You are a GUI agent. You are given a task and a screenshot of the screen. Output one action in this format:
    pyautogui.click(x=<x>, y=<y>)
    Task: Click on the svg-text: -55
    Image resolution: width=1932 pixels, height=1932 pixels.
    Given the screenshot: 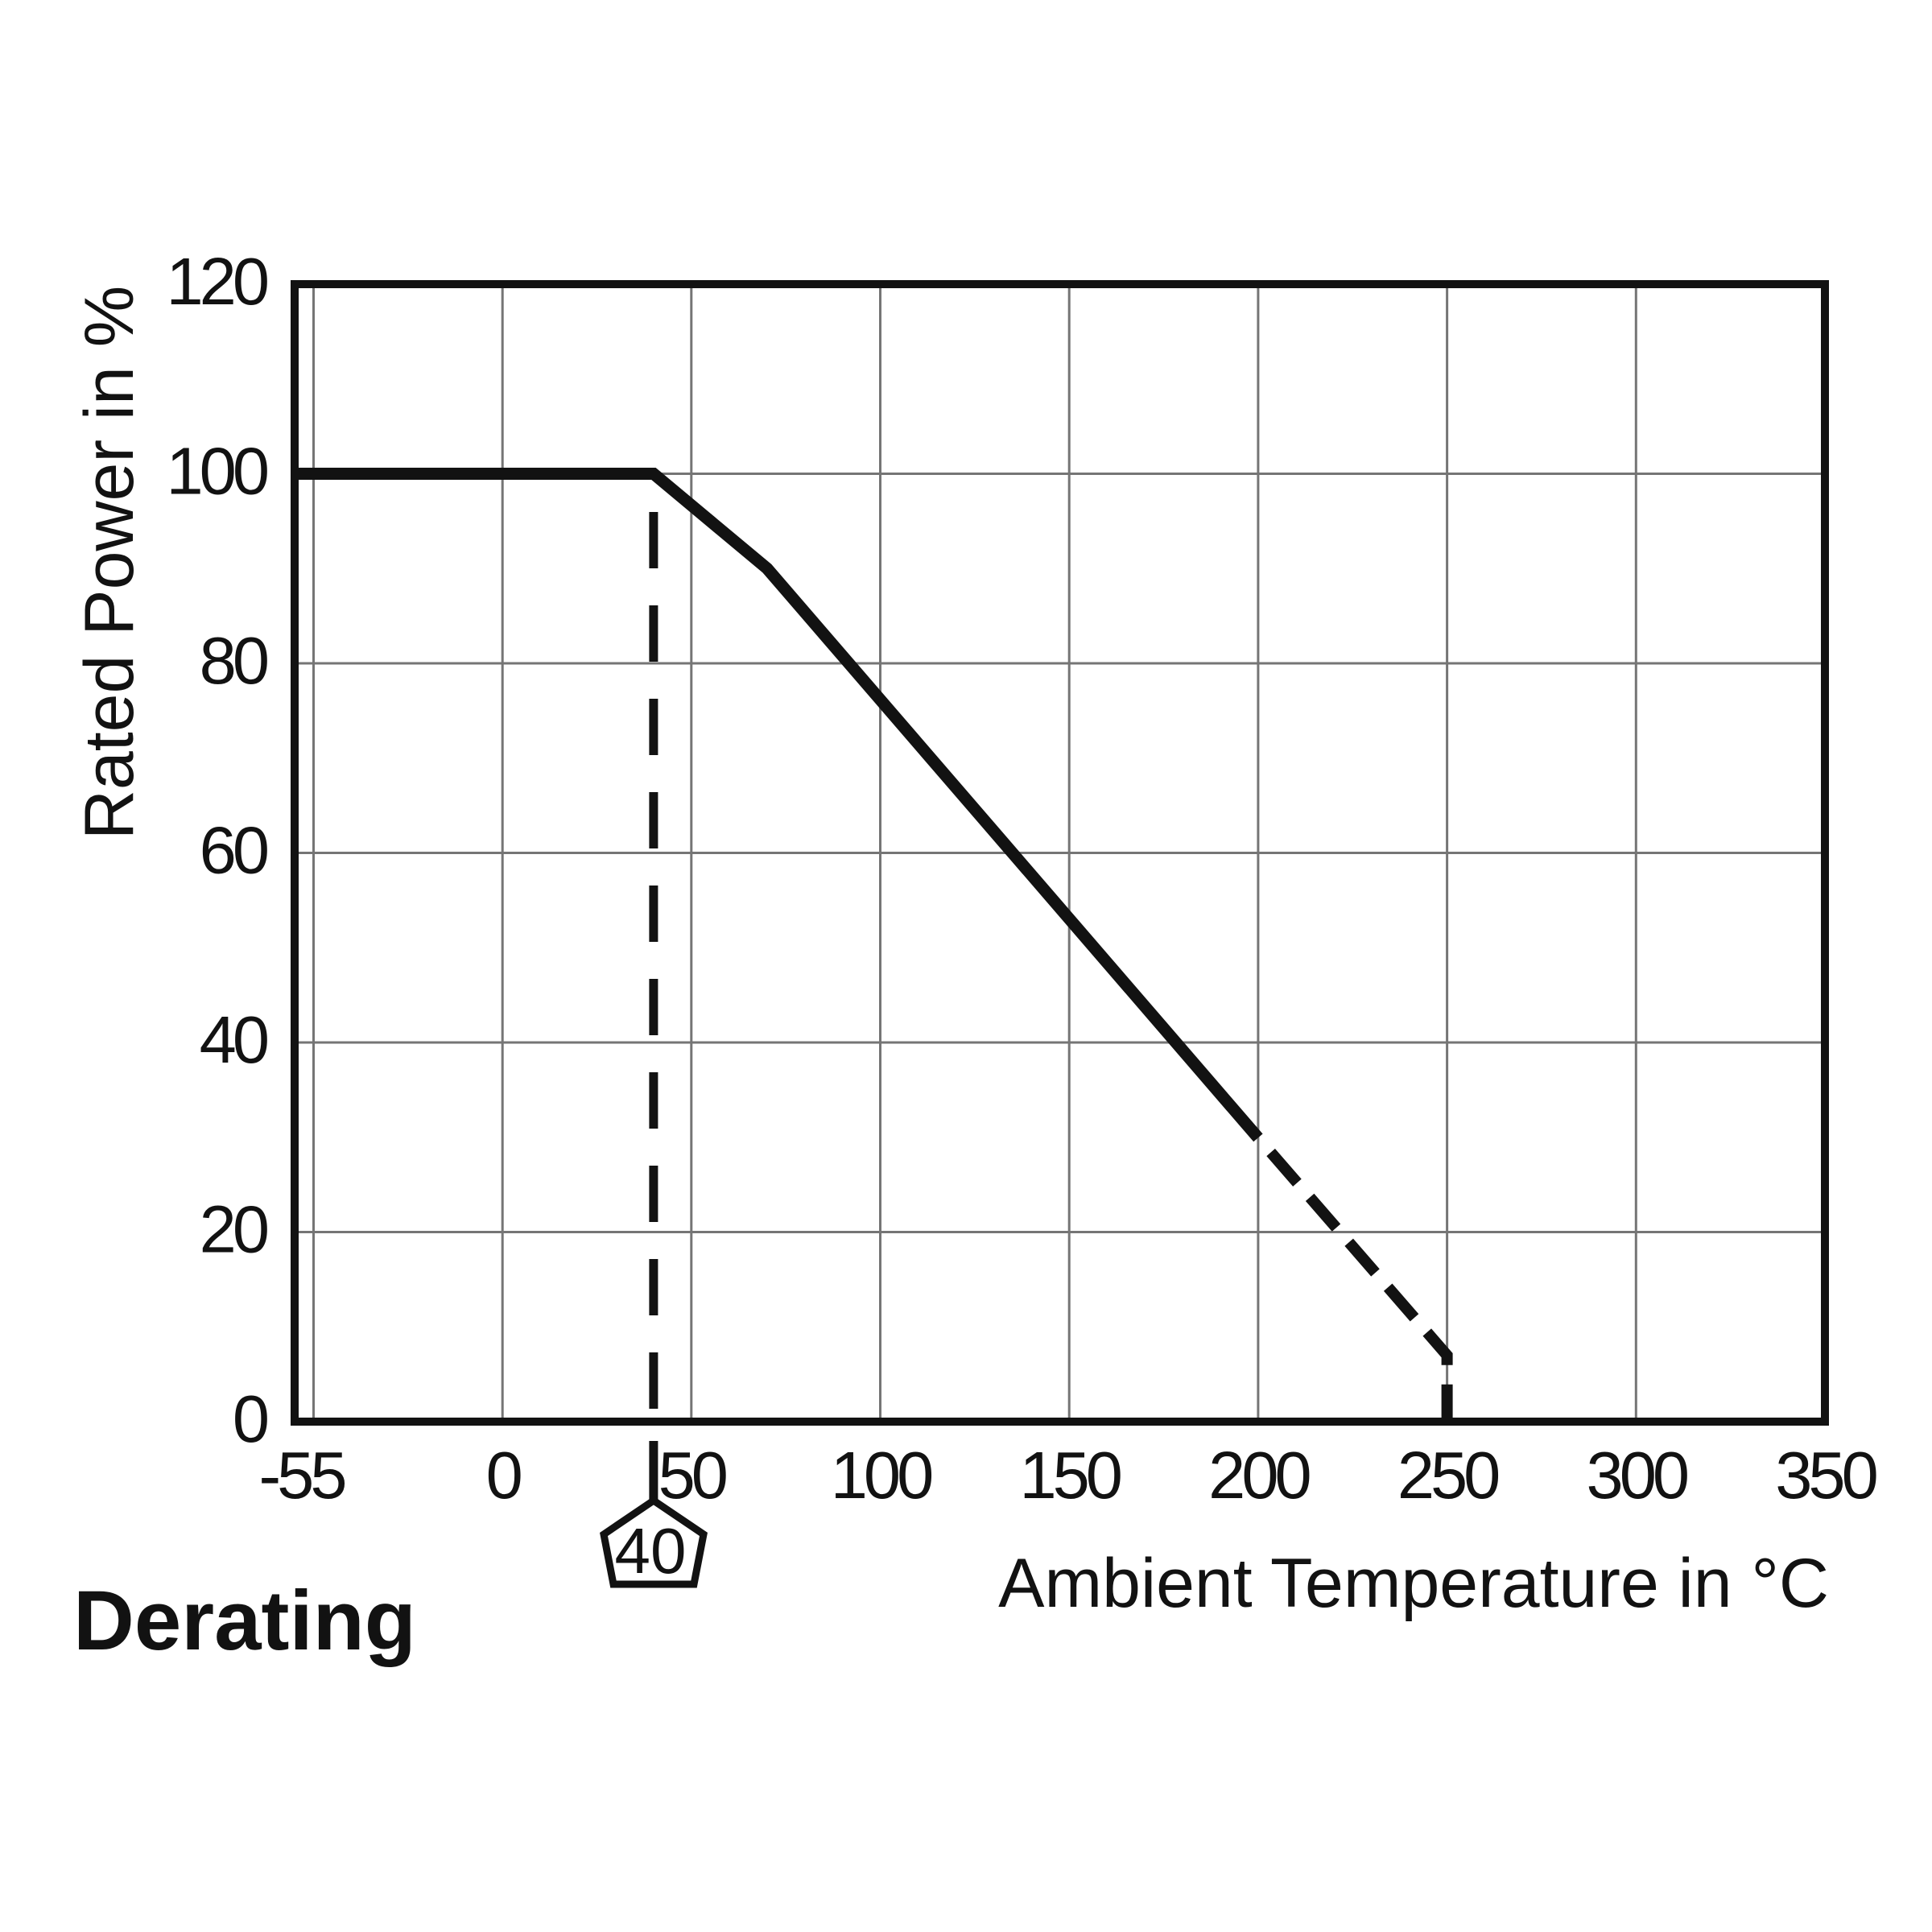 What is the action you would take?
    pyautogui.click(x=302, y=1475)
    